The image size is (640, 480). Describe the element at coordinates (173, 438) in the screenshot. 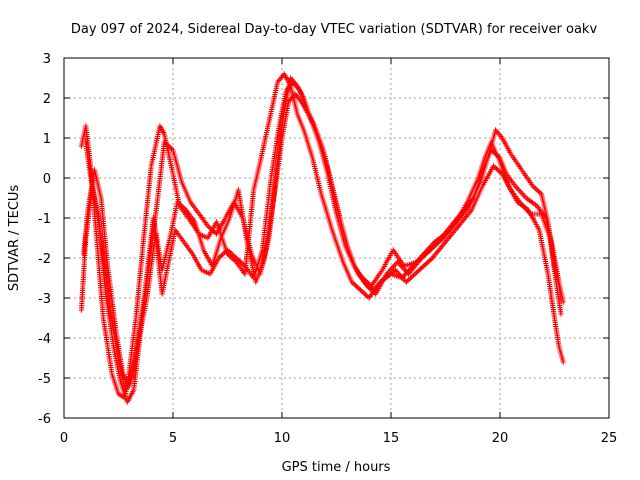

I see `x-tick-label: 5` at that location.